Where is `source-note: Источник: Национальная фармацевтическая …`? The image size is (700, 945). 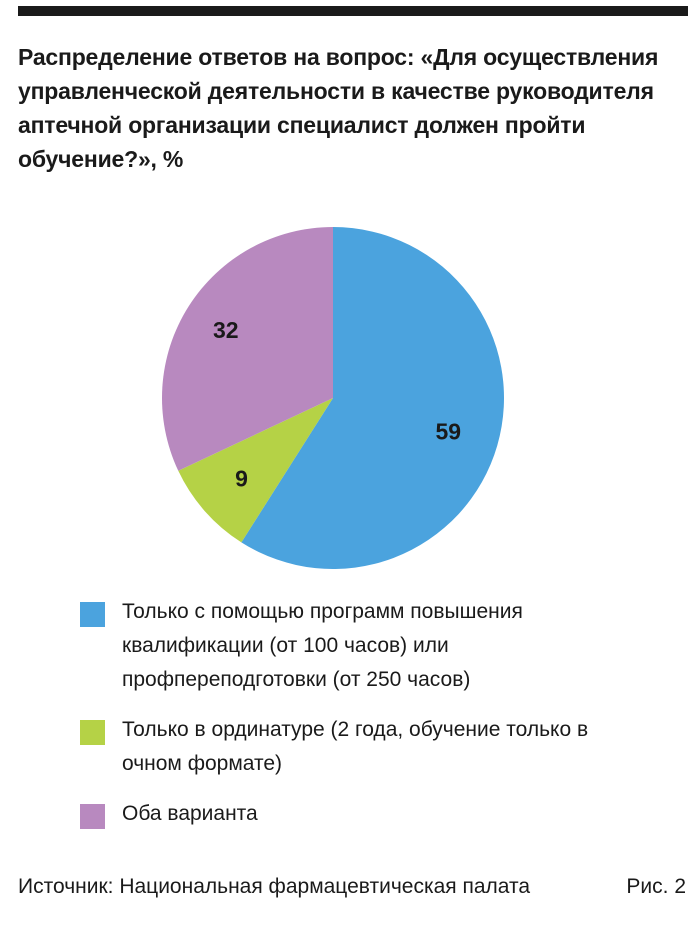
source-note: Источник: Национальная фармацевтическая … is located at coordinates (283, 886).